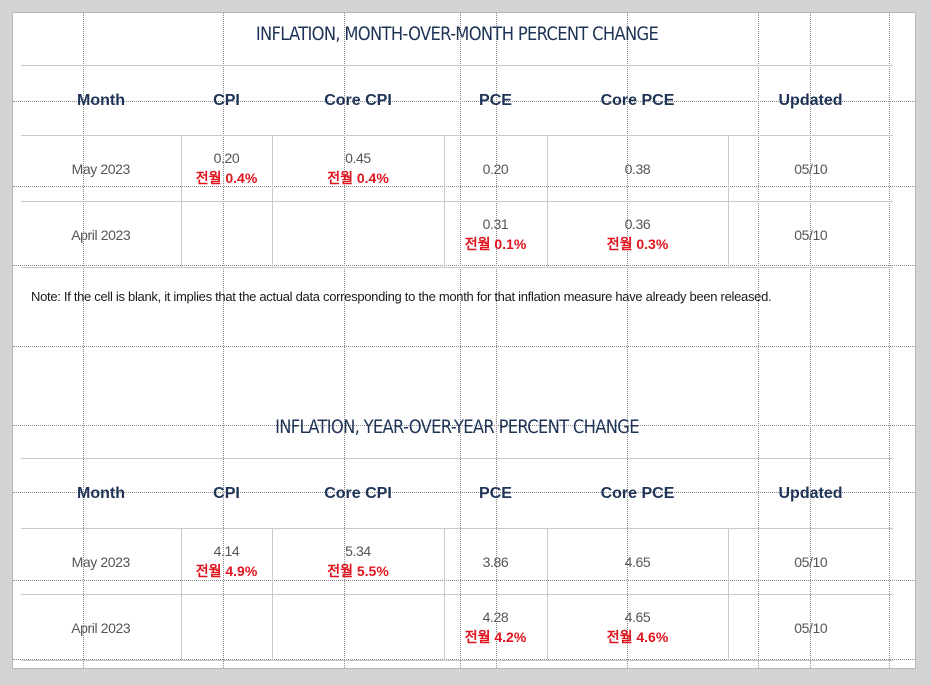 Image resolution: width=931 pixels, height=685 pixels. Describe the element at coordinates (495, 223) in the screenshot. I see `pce-value: 0.31` at that location.